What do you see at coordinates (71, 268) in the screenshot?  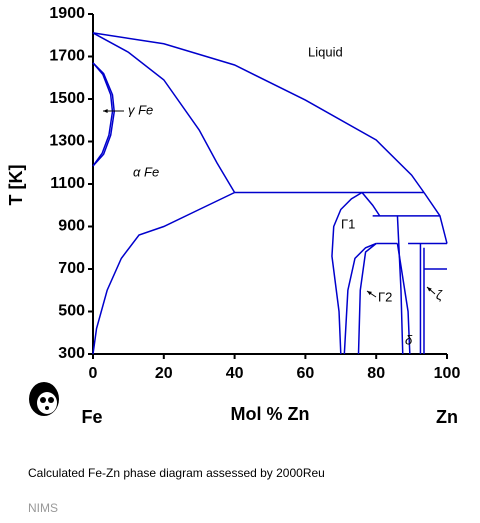 I see `y-tick-label: 700` at bounding box center [71, 268].